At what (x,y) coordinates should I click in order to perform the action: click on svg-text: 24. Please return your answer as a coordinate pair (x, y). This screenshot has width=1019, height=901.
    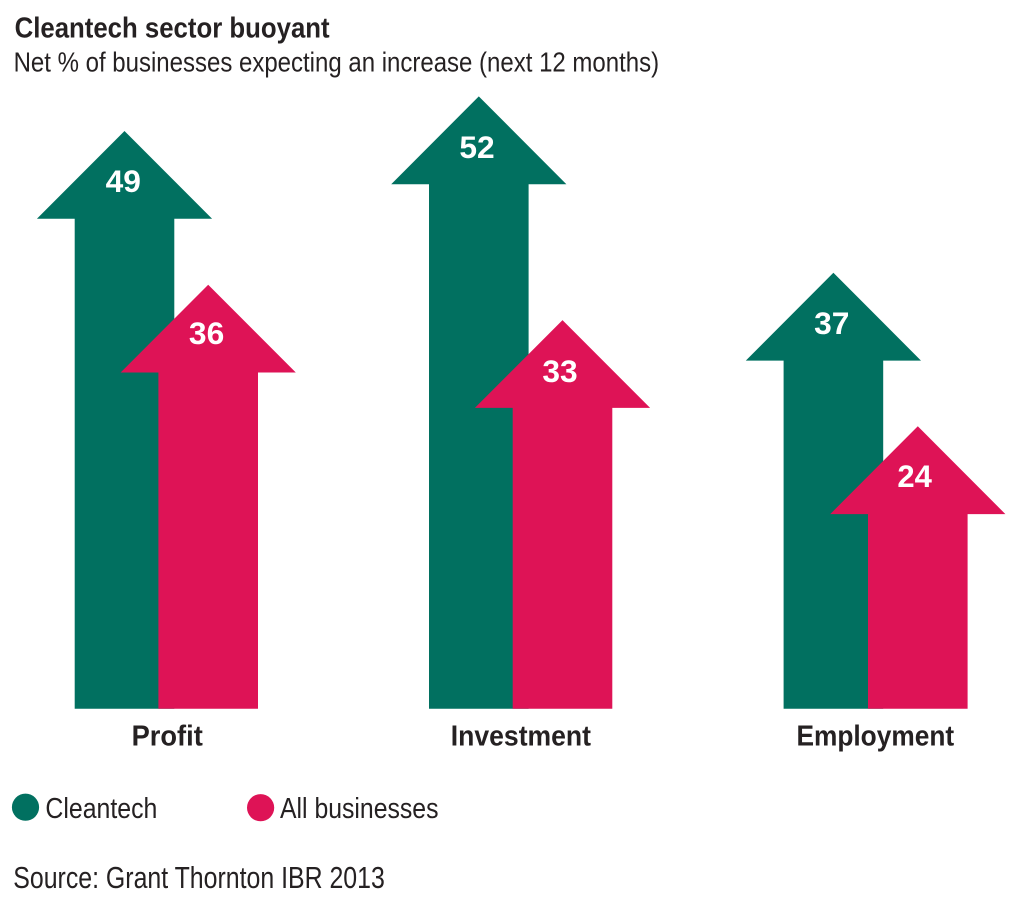
    Looking at the image, I should click on (914, 476).